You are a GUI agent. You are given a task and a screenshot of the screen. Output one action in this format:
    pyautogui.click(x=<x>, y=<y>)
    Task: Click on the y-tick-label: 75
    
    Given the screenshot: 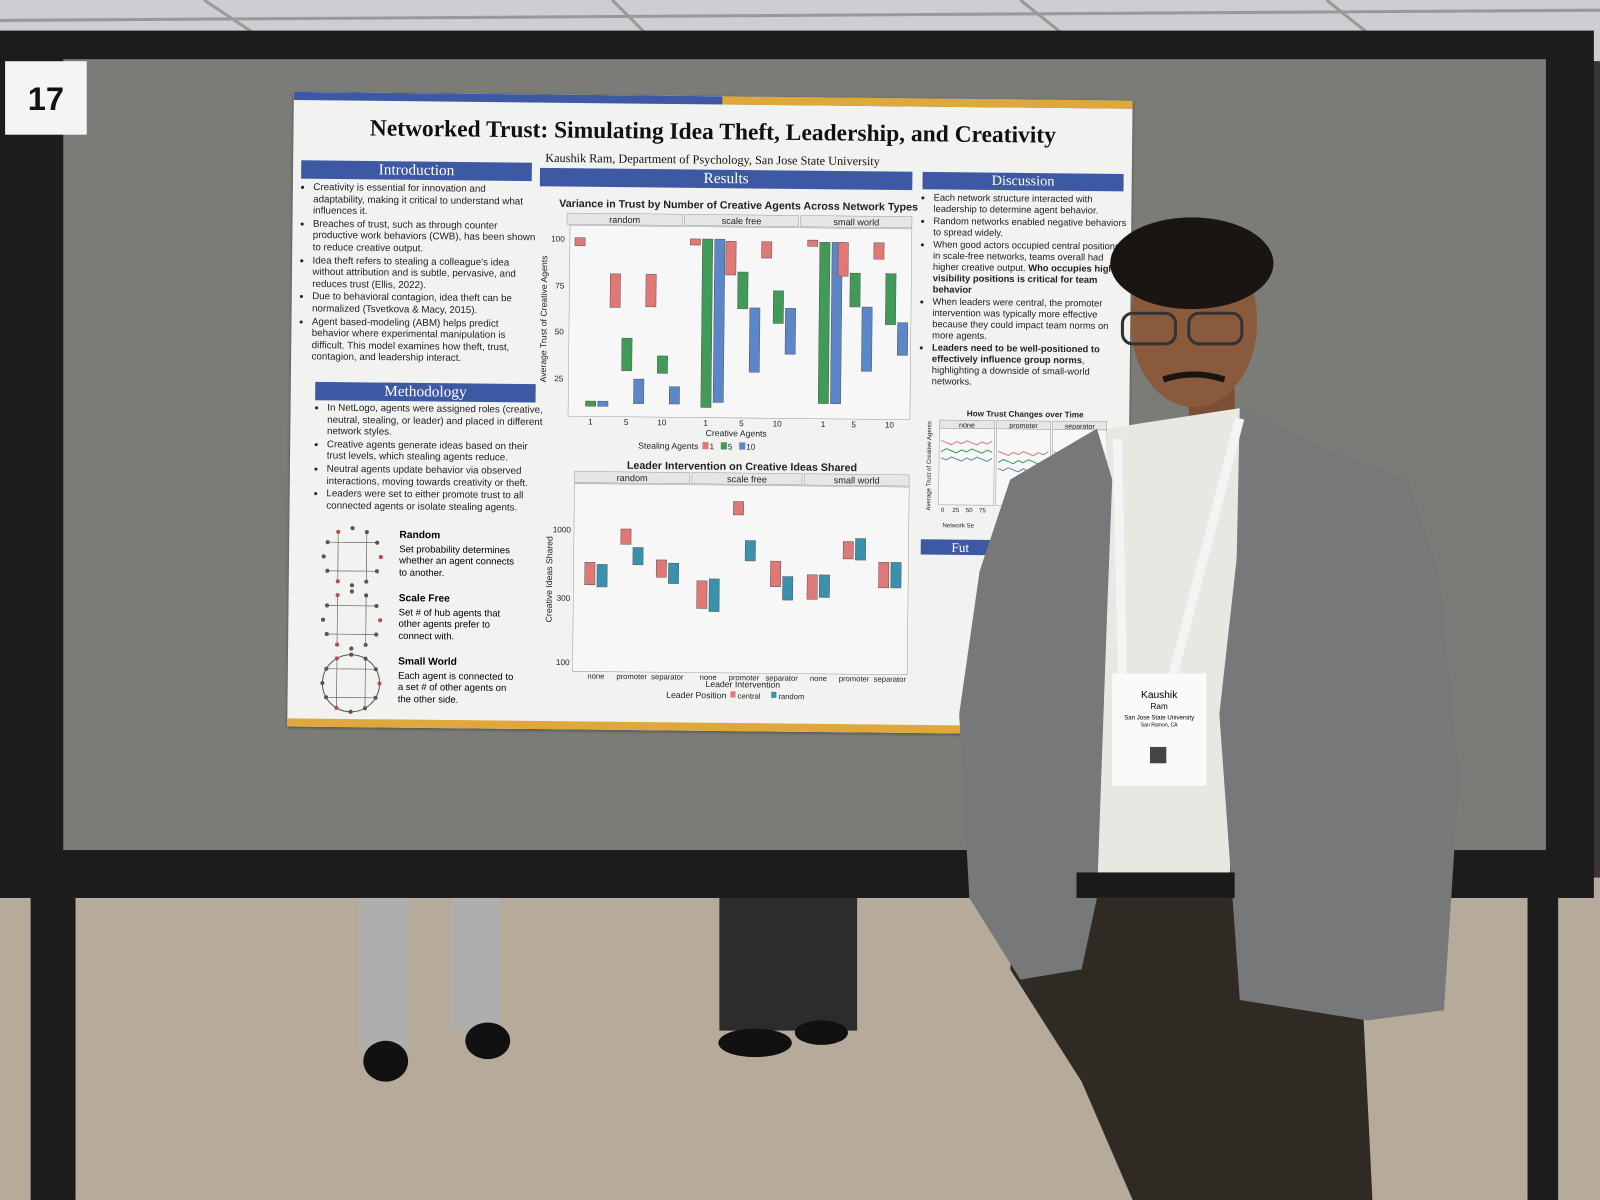 What is the action you would take?
    pyautogui.click(x=560, y=285)
    